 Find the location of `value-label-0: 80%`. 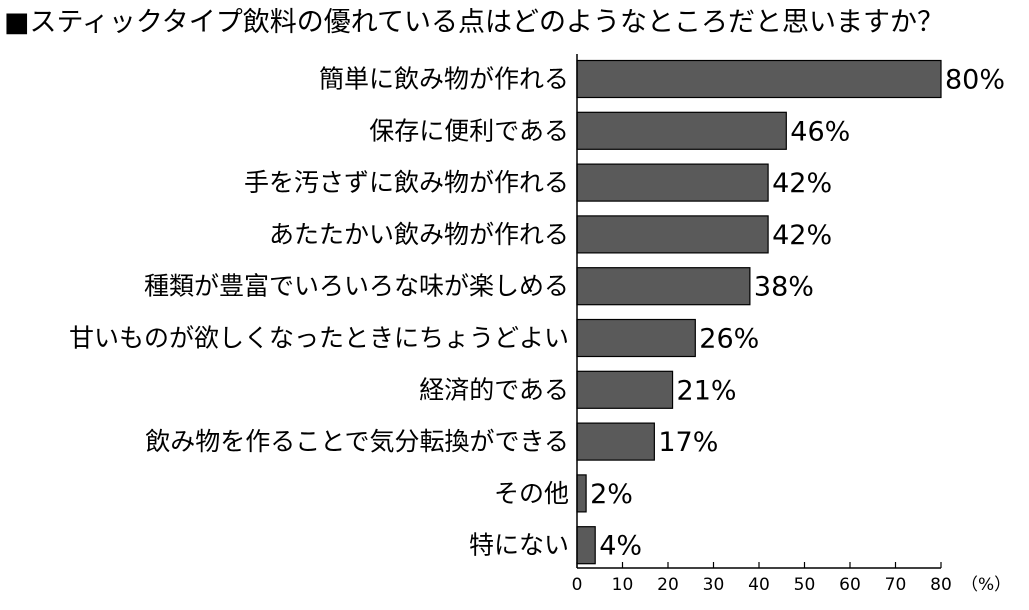

value-label-0: 80% is located at coordinates (975, 80).